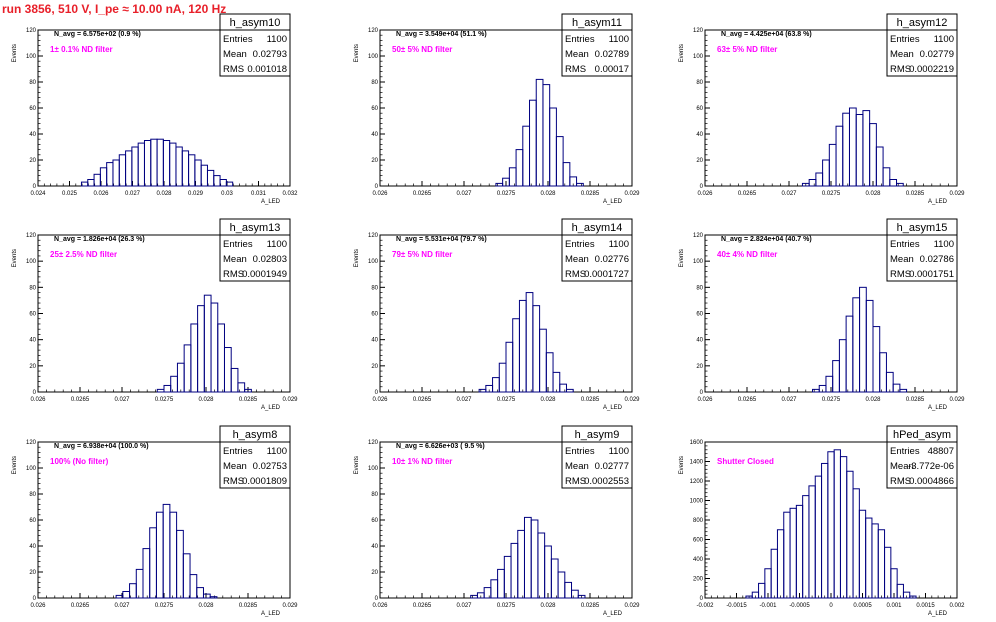 The width and height of the screenshot is (996, 622). Describe the element at coordinates (705, 606) in the screenshot. I see `x-tick-label: -0.002` at that location.